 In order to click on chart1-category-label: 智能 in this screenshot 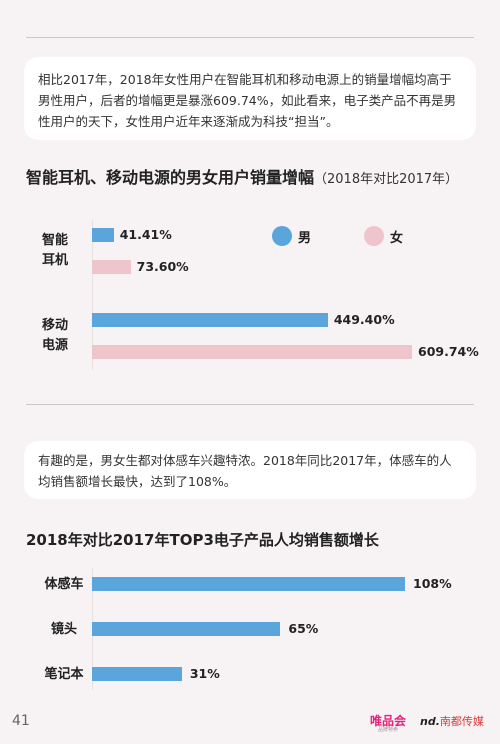, I will do `click(55, 240)`.